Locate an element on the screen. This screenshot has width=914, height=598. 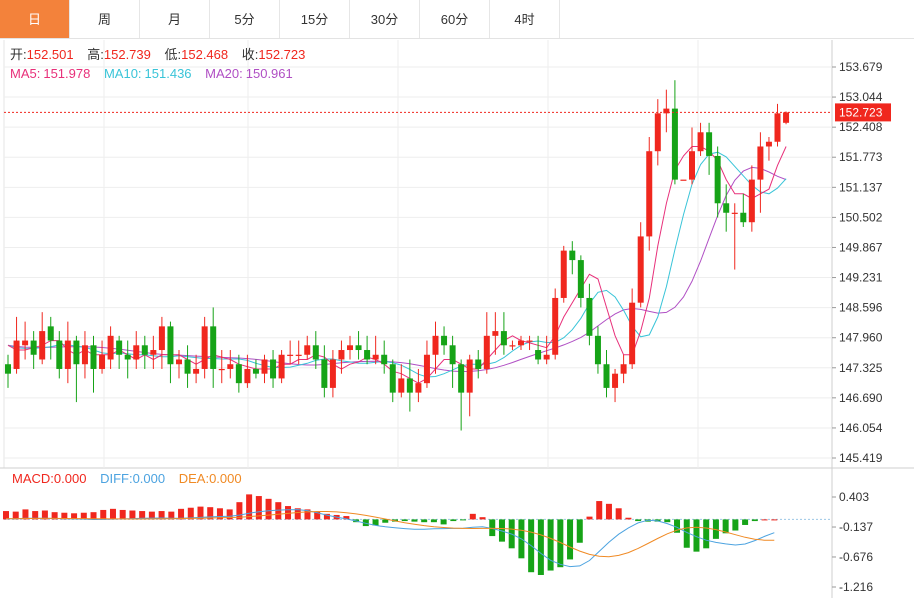
price-tick-label: 149.867 is located at coordinates (861, 247).